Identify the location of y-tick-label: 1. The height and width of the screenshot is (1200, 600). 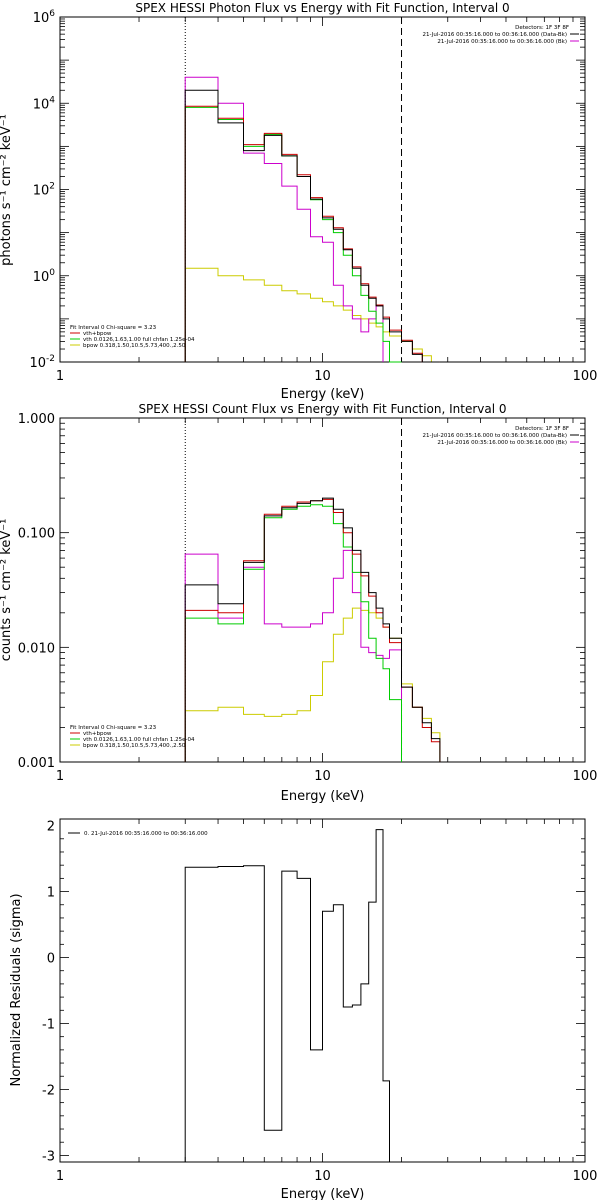
(51, 893).